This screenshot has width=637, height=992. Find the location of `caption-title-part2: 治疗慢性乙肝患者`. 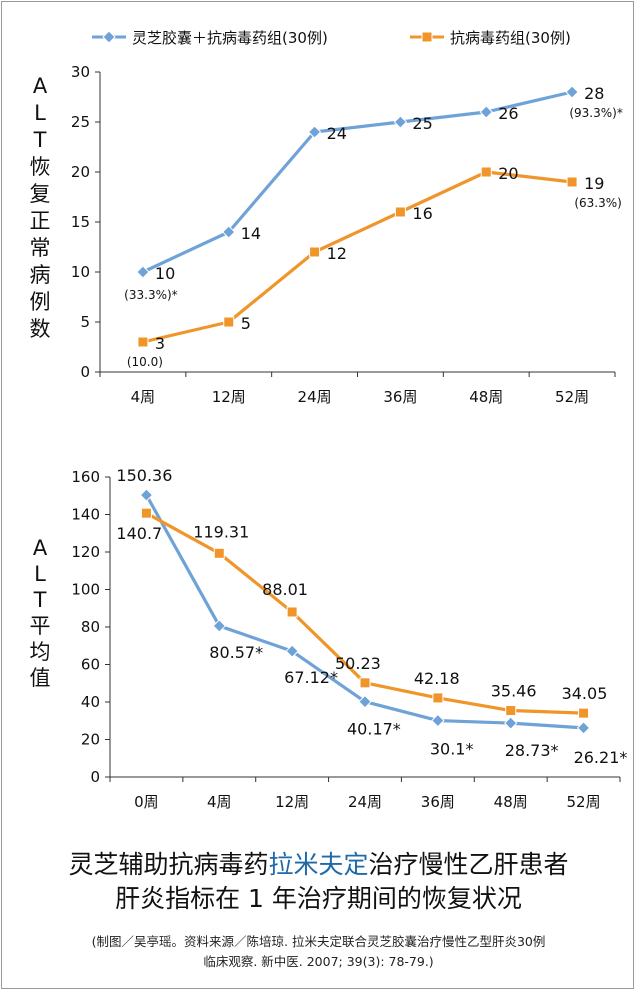

caption-title-part2: 治疗慢性乙肝患者 is located at coordinates (468, 864).